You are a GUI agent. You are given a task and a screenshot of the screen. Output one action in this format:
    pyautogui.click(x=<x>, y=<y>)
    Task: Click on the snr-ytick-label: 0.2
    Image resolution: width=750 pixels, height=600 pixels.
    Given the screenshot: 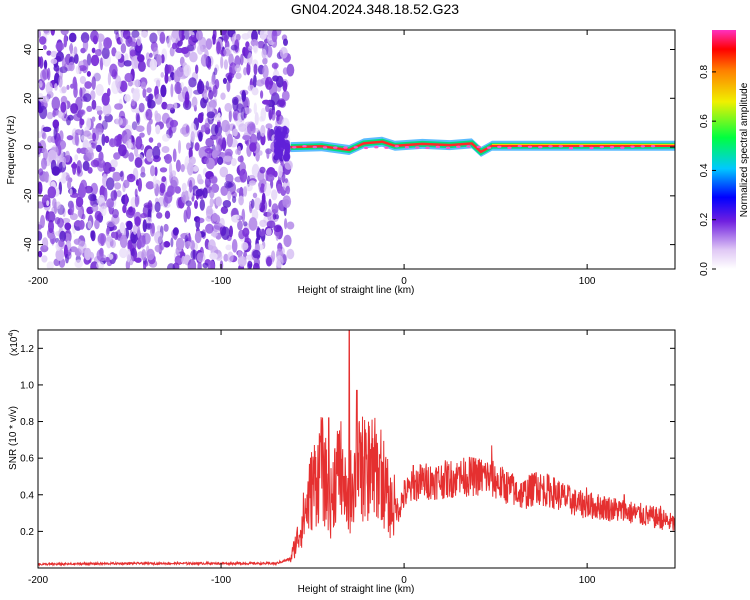 What is the action you would take?
    pyautogui.click(x=27, y=532)
    